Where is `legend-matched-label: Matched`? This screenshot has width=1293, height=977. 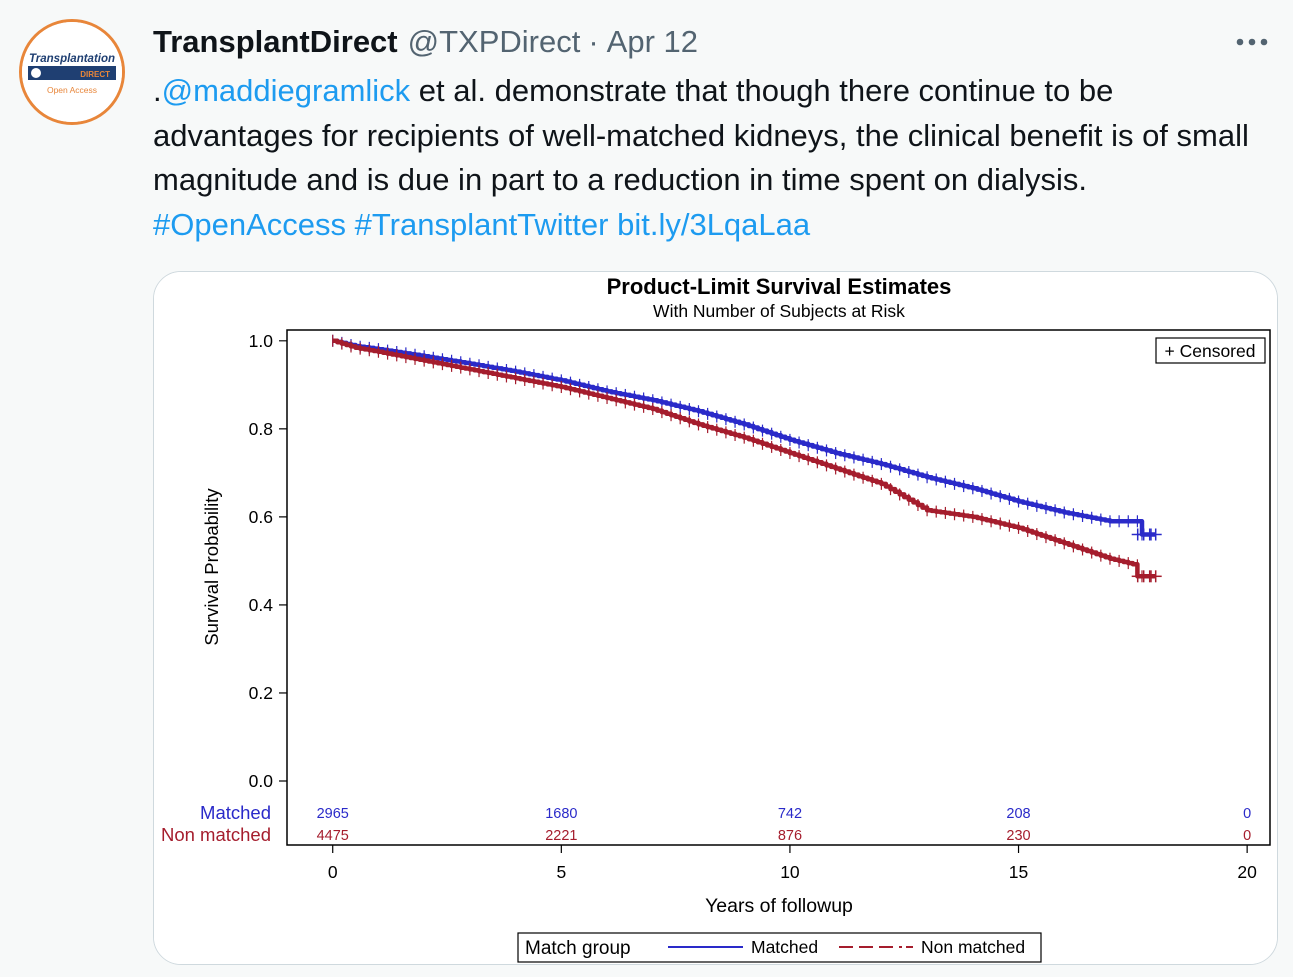 legend-matched-label: Matched is located at coordinates (784, 947).